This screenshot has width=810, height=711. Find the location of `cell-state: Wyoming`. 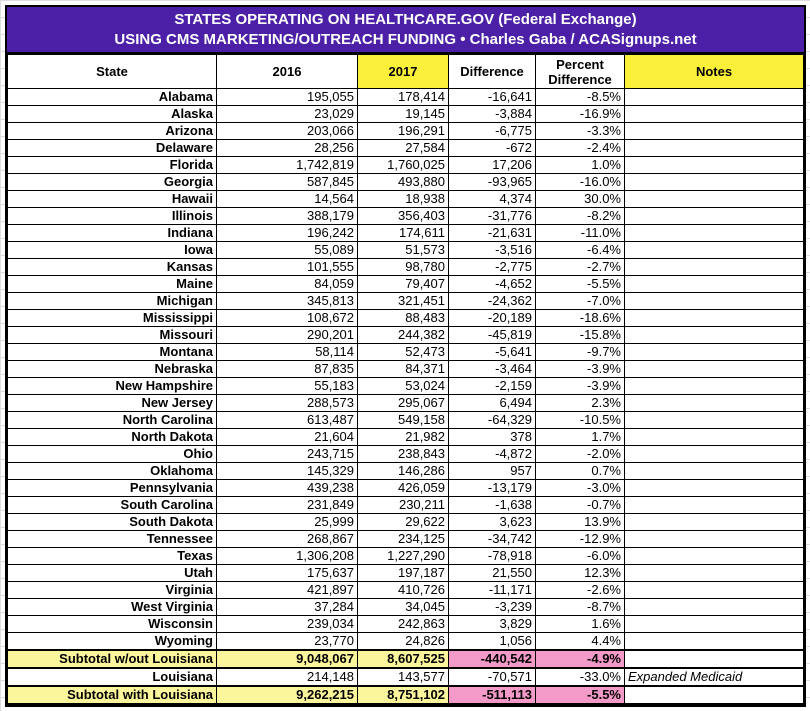

cell-state: Wyoming is located at coordinates (112, 641).